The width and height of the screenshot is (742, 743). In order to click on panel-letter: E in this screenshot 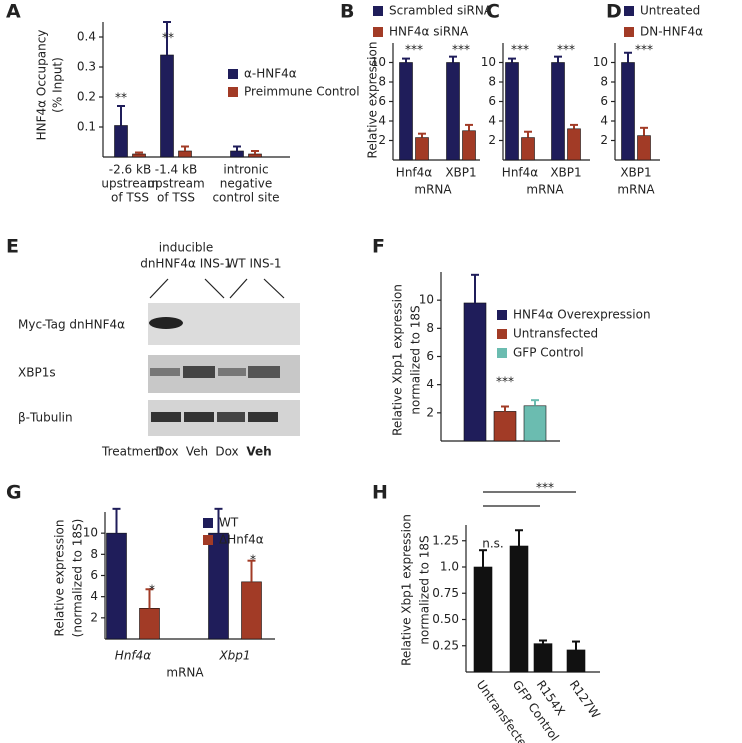, I will do `click(12, 247)`.